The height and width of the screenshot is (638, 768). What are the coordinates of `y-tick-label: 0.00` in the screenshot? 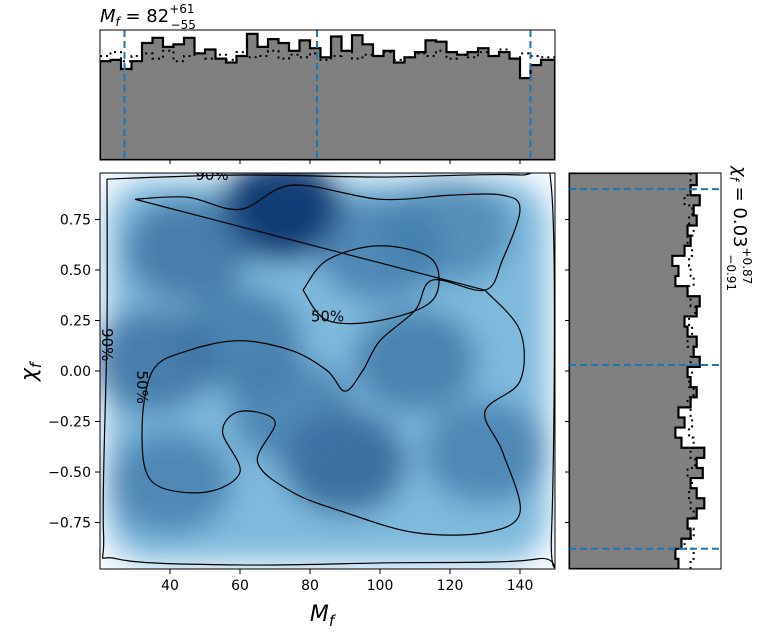 It's located at (75, 372).